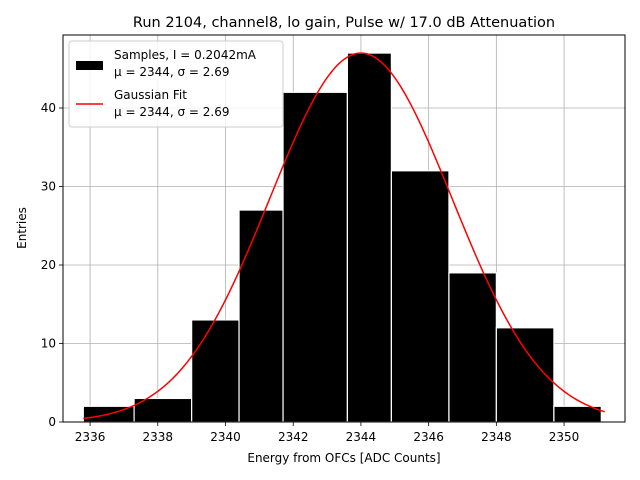 Image resolution: width=640 pixels, height=480 pixels. I want to click on legend-label-fit: Gaussian Fit, so click(150, 95).